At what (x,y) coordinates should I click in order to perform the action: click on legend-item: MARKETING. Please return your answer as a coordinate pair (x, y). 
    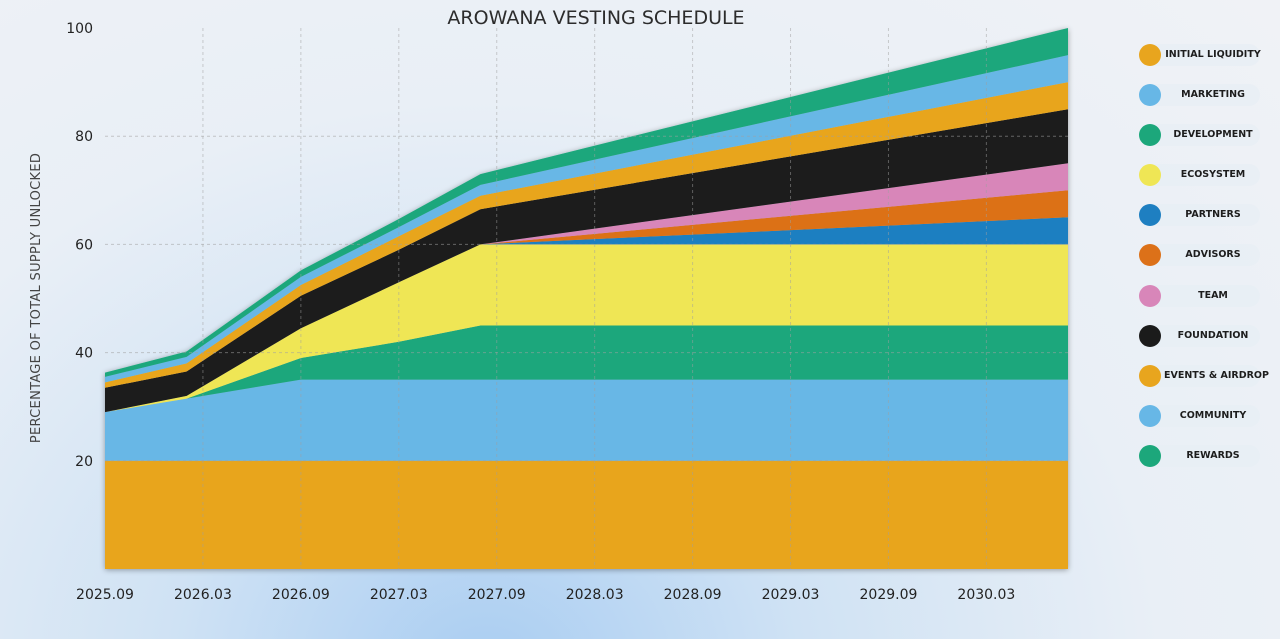
    Looking at the image, I should click on (1197, 95).